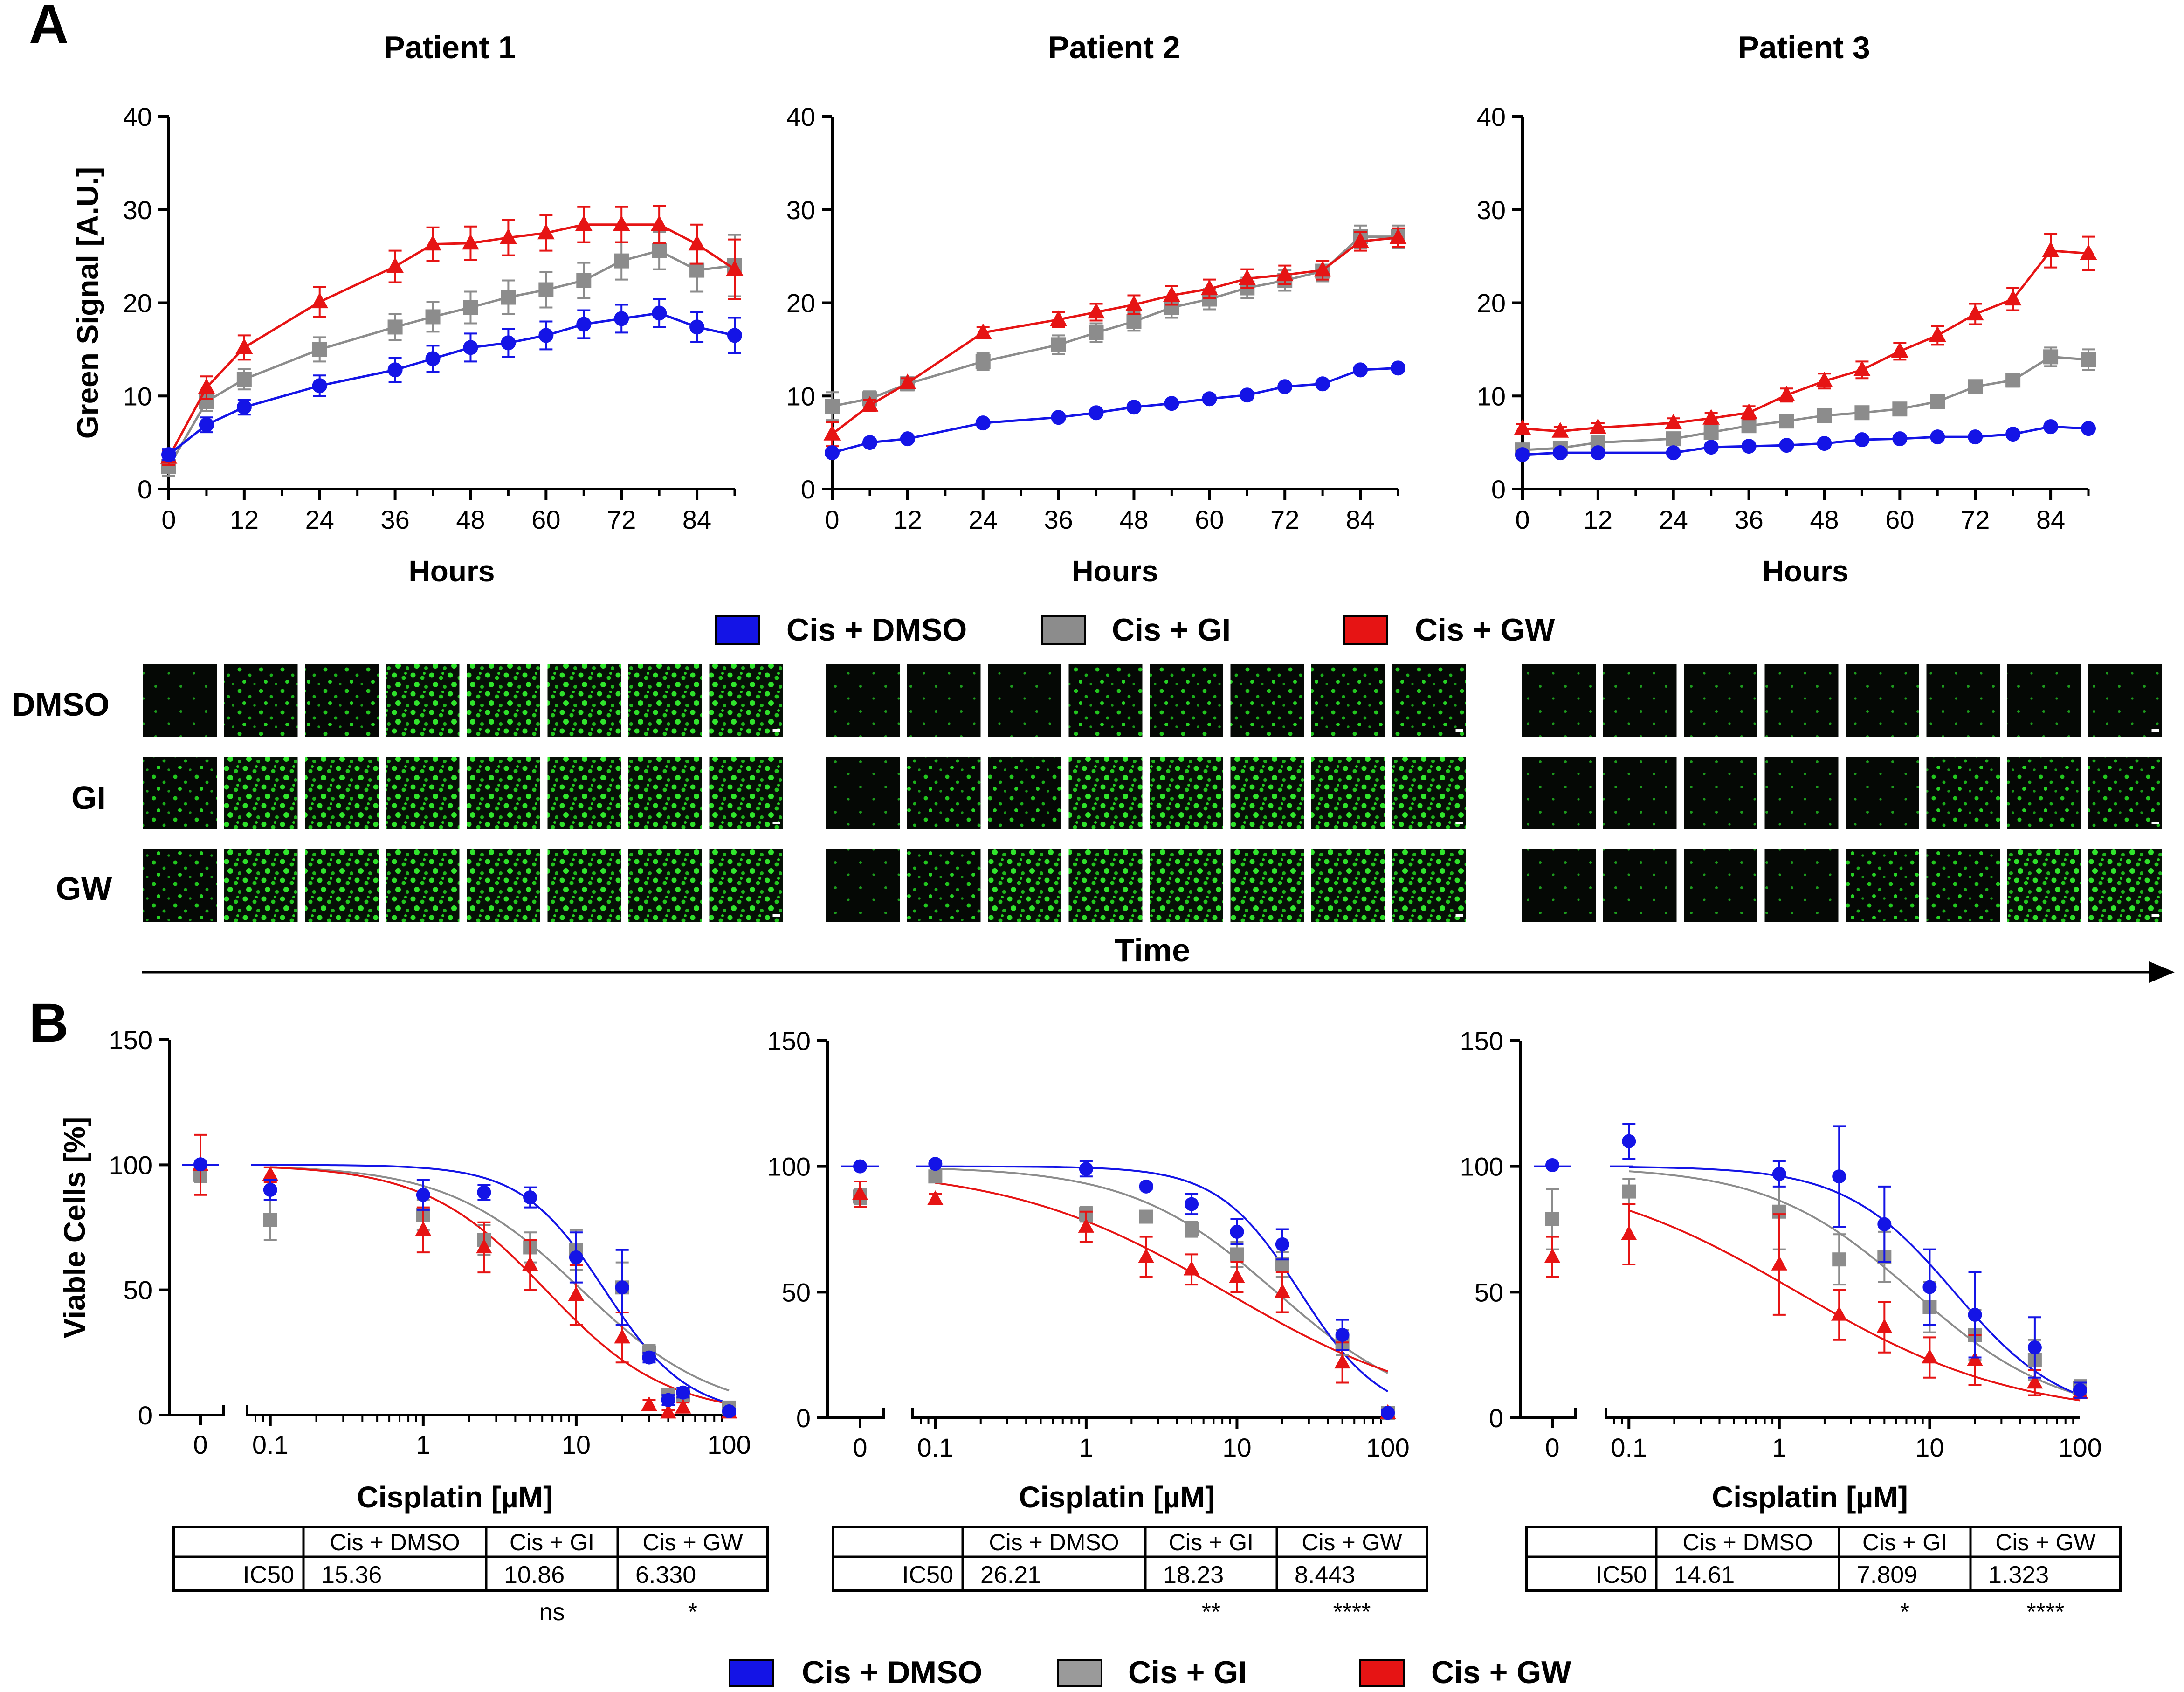 The height and width of the screenshot is (1692, 2184). Describe the element at coordinates (500, 1279) in the screenshot. I see `fit-curve-gi` at that location.